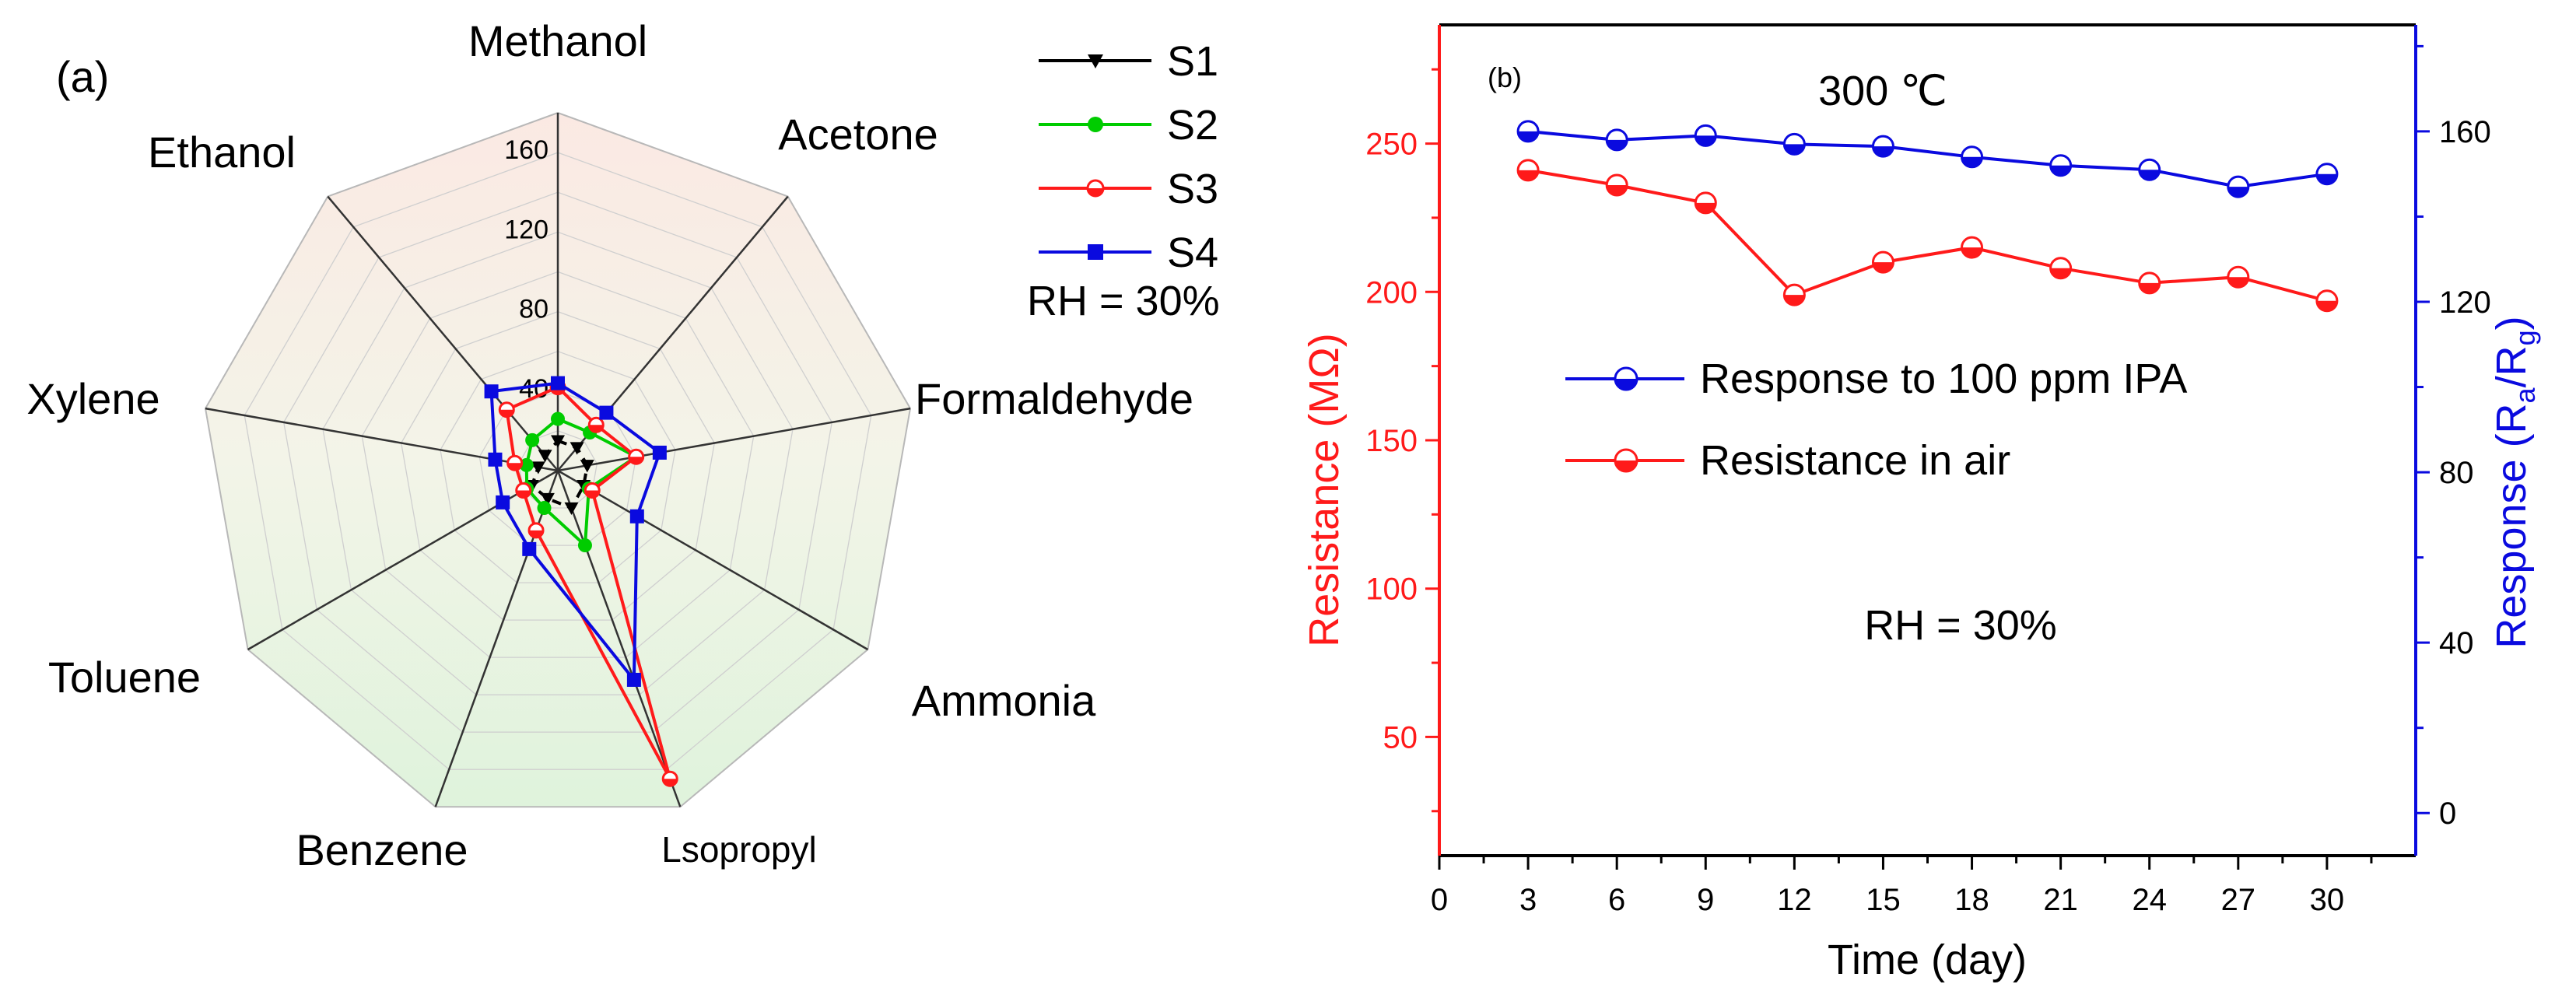  What do you see at coordinates (738, 849) in the screenshot?
I see `radar-axis-label: Lsopropyl` at bounding box center [738, 849].